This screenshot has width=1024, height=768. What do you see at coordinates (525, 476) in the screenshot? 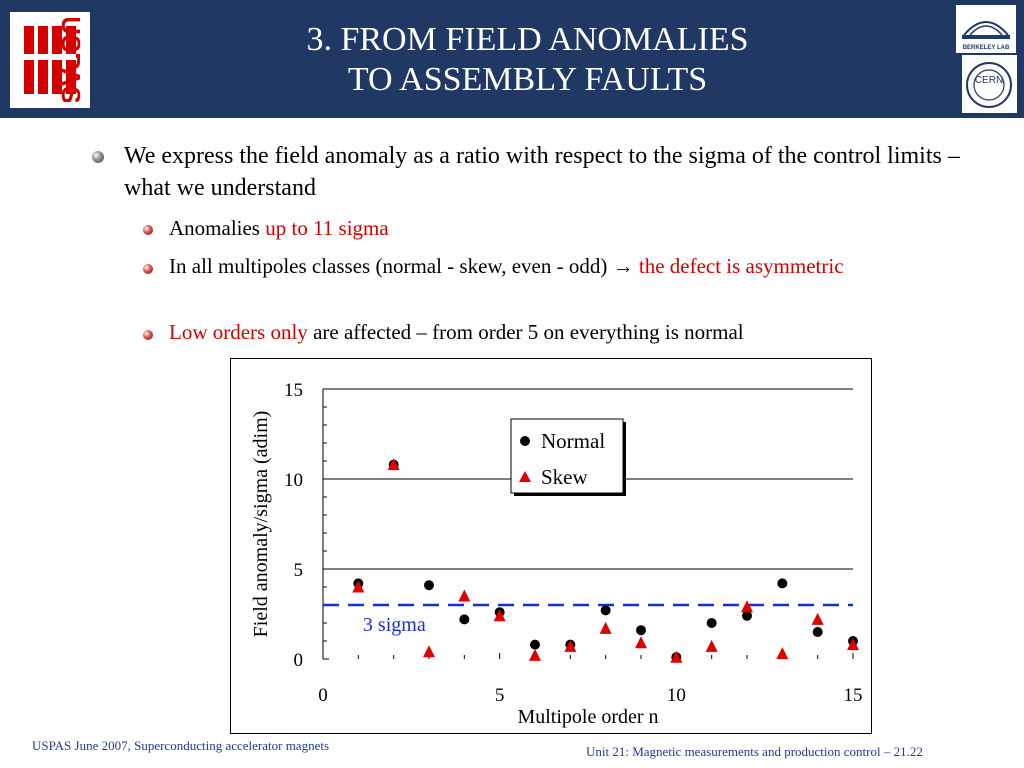
I see `legend-skew-marker` at bounding box center [525, 476].